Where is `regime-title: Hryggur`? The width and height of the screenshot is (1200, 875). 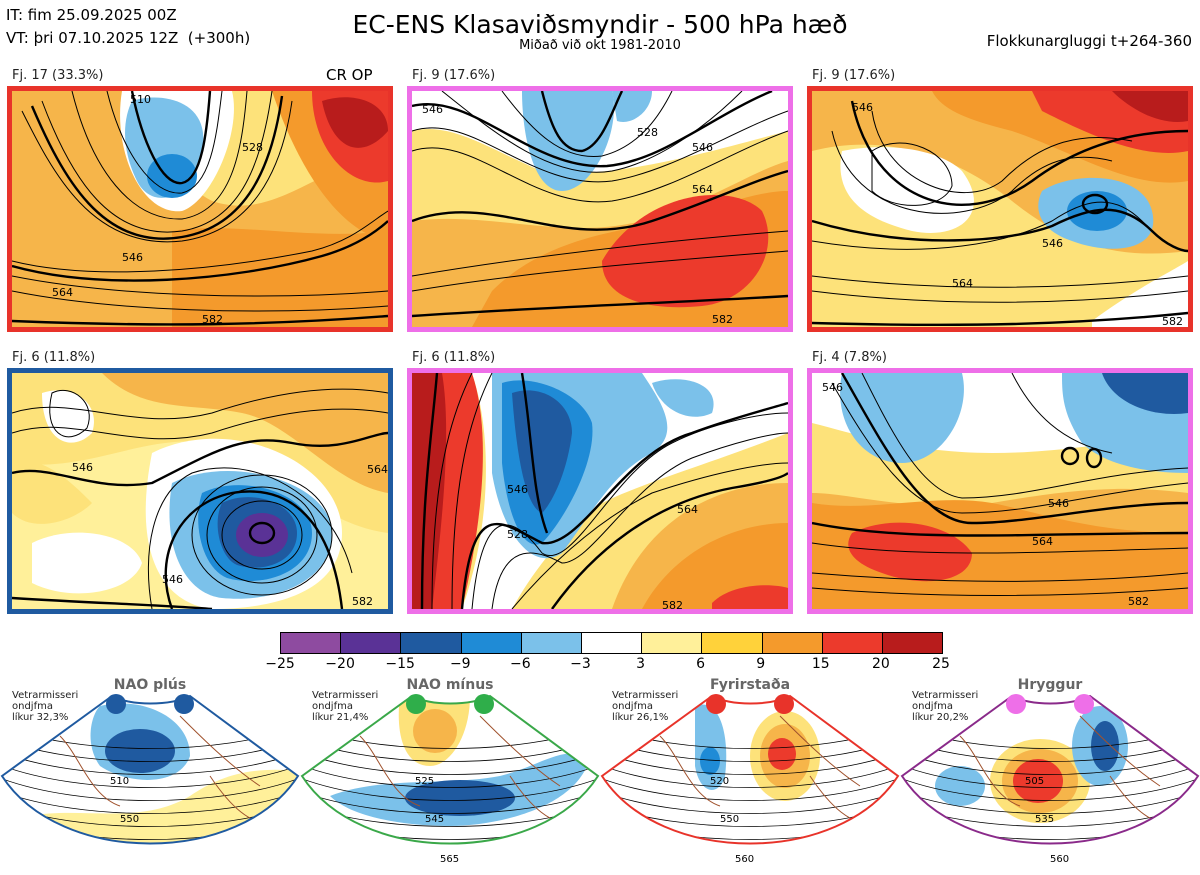
regime-title: Hryggur is located at coordinates (1050, 685).